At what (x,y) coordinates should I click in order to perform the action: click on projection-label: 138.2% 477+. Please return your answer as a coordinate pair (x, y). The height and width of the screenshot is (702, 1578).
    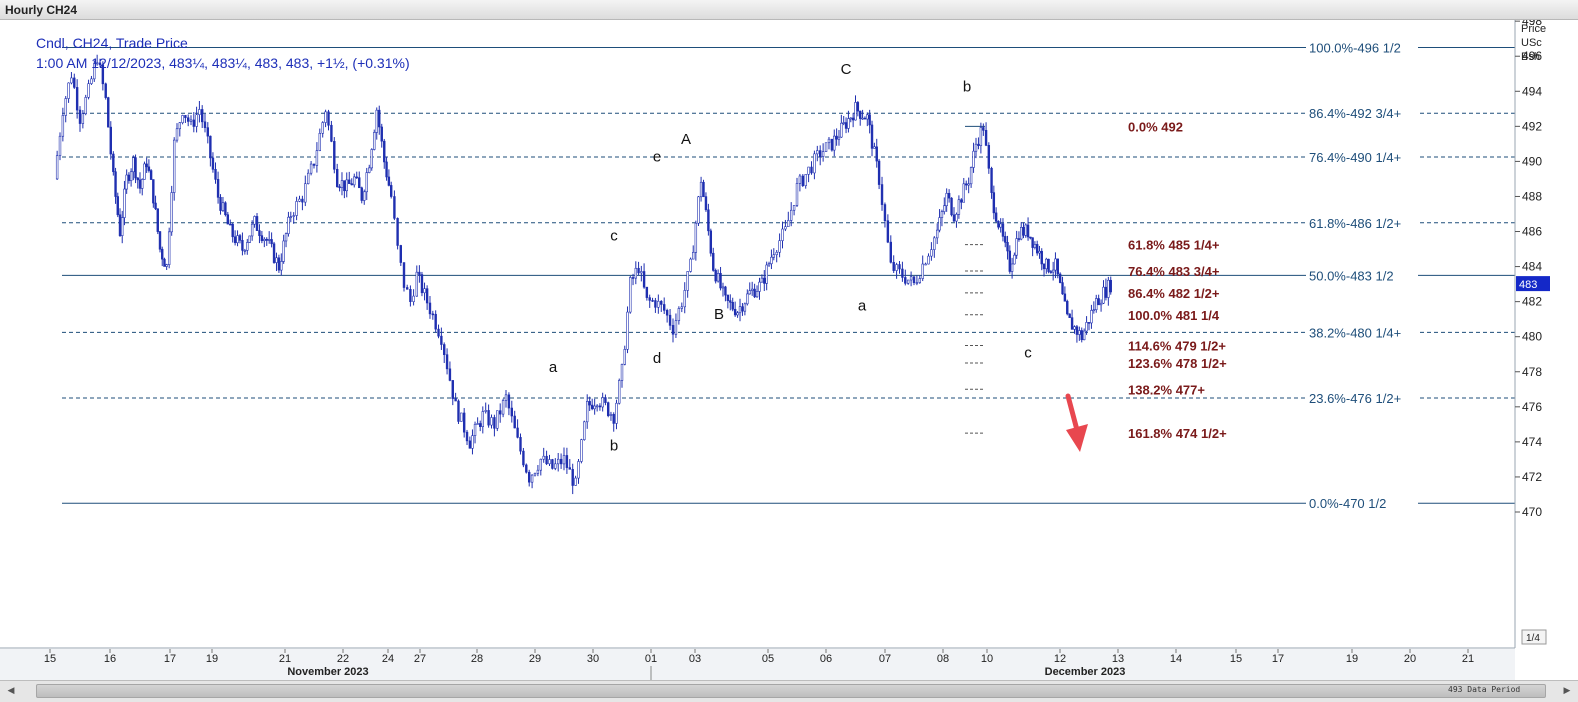
    Looking at the image, I should click on (1166, 389).